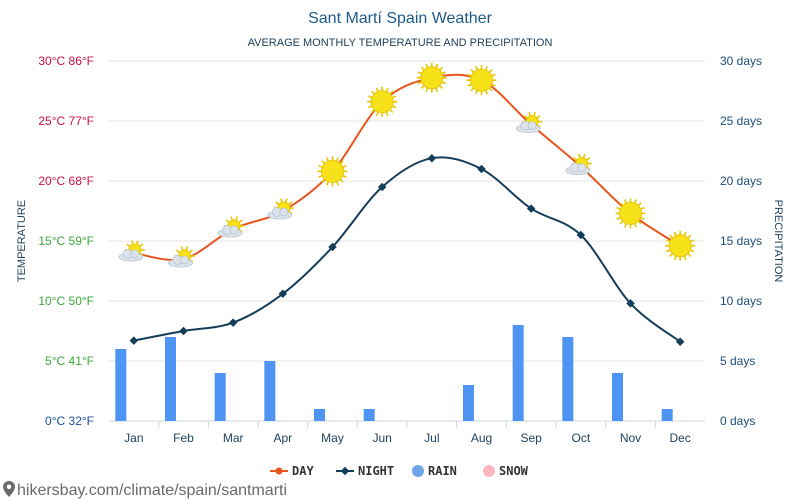 This screenshot has height=500, width=800. I want to click on legend-night-diamond-icon, so click(345, 471).